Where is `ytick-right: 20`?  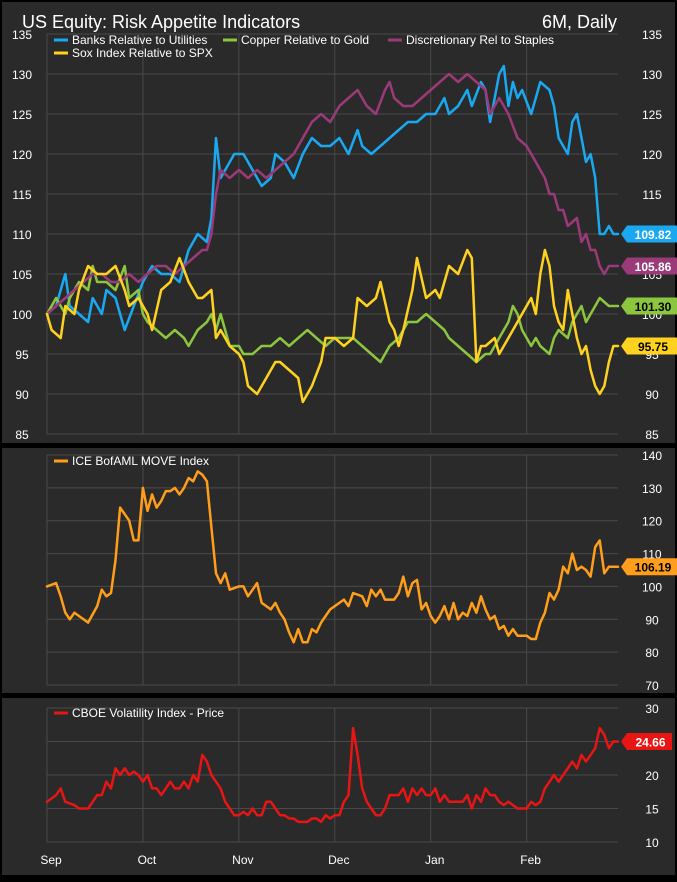 ytick-right: 20 is located at coordinates (652, 776).